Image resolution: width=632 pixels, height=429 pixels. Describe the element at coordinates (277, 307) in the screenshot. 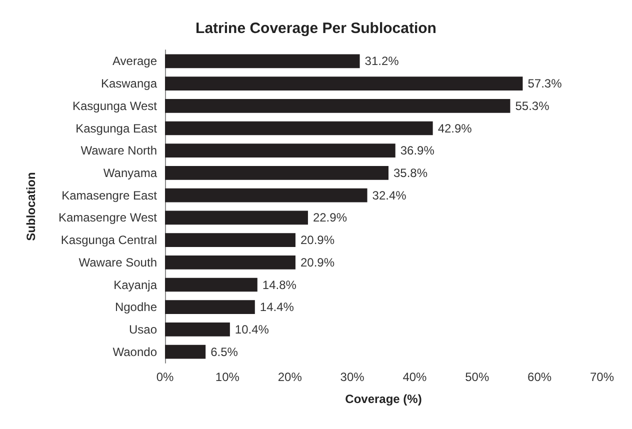

I see `data-label: 14.4%` at that location.